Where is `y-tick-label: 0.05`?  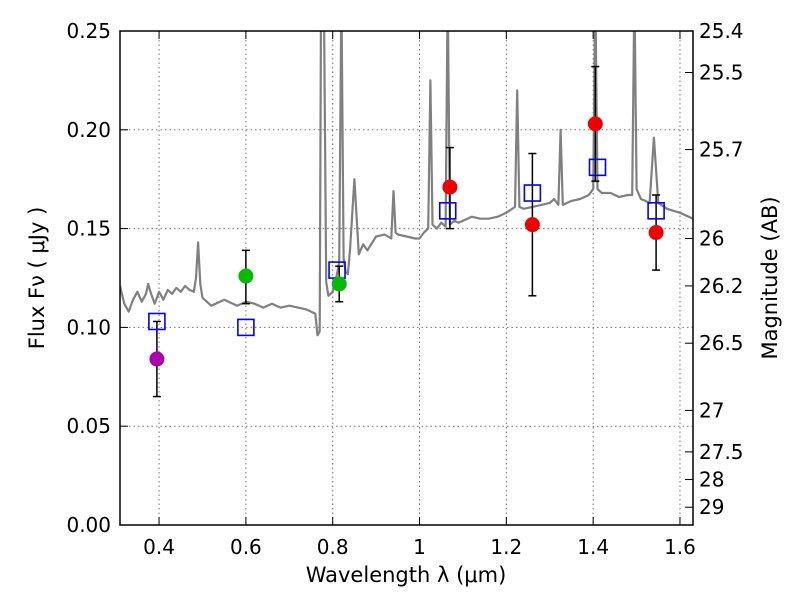
y-tick-label: 0.05 is located at coordinates (88, 426).